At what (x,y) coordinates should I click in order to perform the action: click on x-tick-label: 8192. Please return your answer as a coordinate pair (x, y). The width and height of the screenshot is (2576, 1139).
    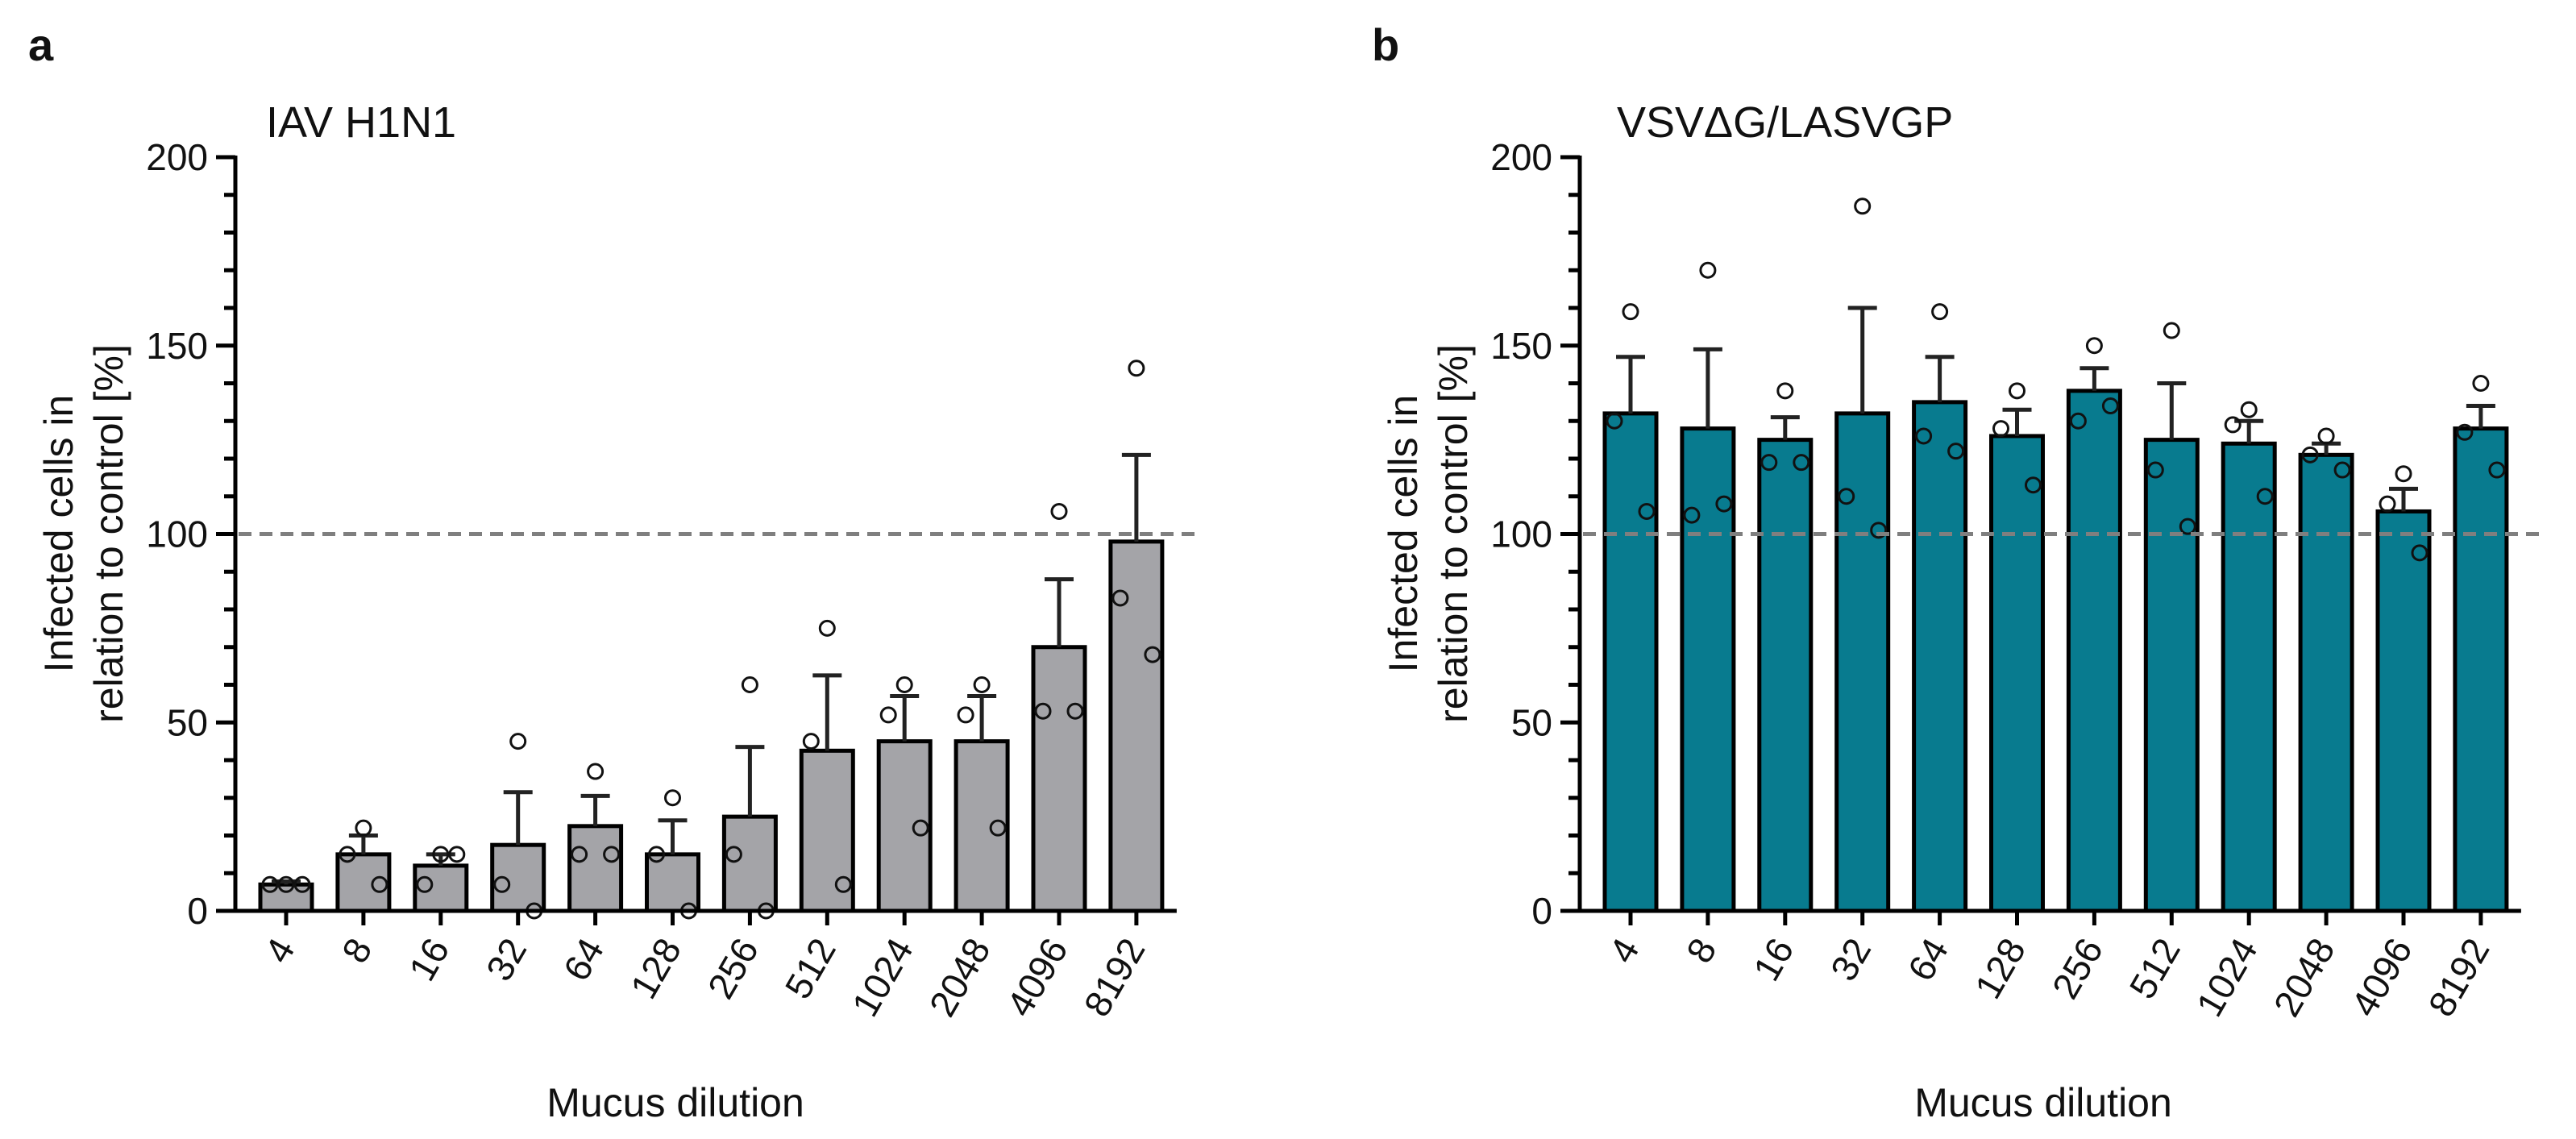
    Looking at the image, I should click on (2458, 977).